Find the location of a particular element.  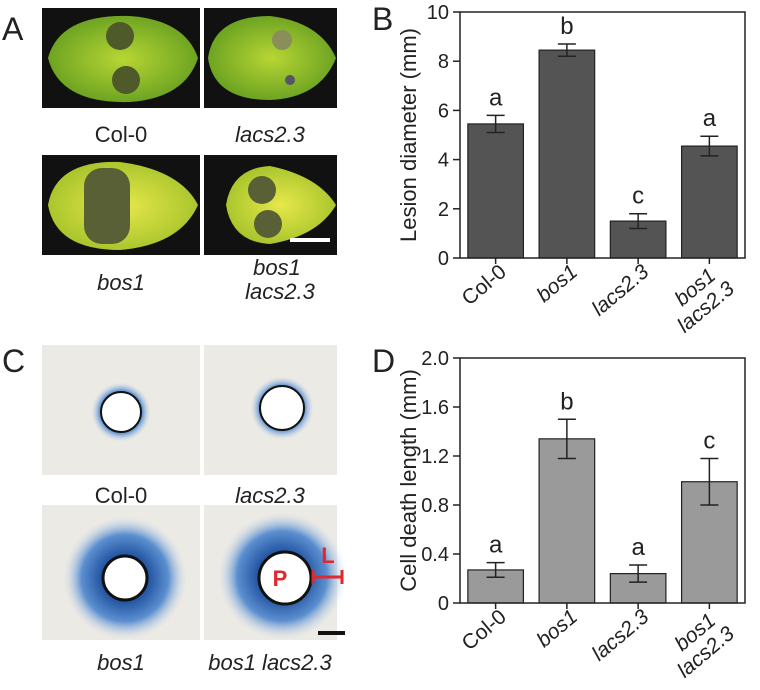

y-axis-label: Cell death length (mm) is located at coordinates (408, 480).